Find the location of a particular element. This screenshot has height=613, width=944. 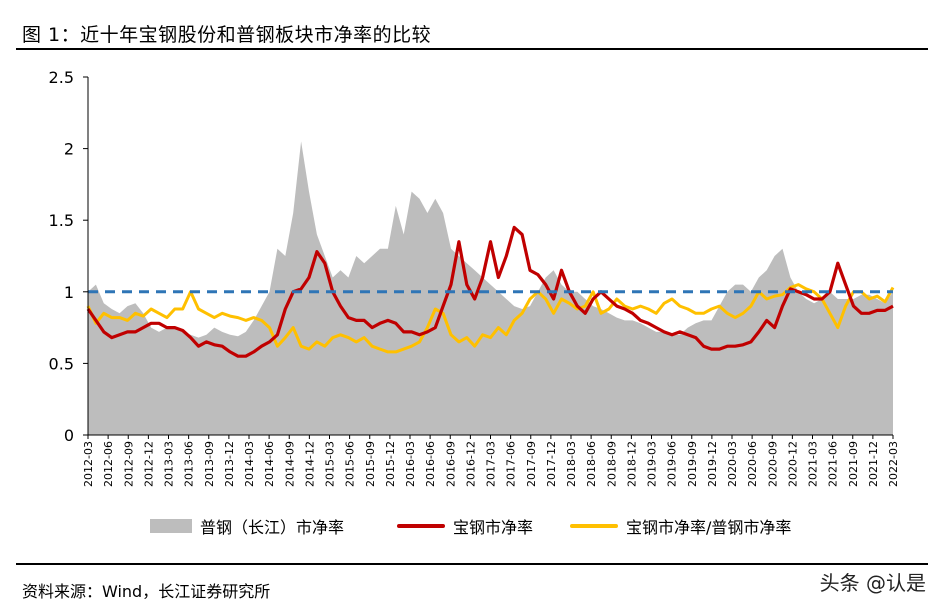

legend-item-baosteel: 宝钢市净率 is located at coordinates (465, 526).